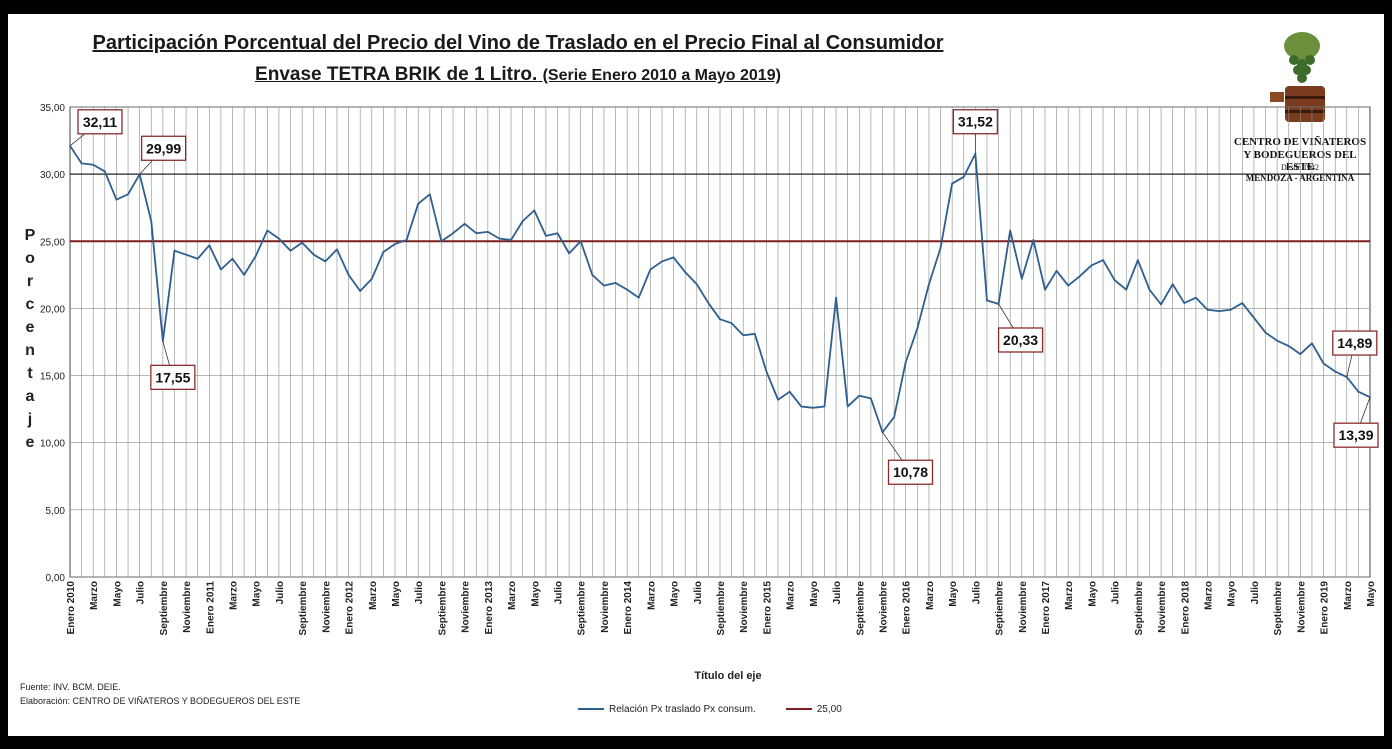 This screenshot has height=749, width=1392. What do you see at coordinates (52, 175) in the screenshot?
I see `y-tick-label: 30,00` at bounding box center [52, 175].